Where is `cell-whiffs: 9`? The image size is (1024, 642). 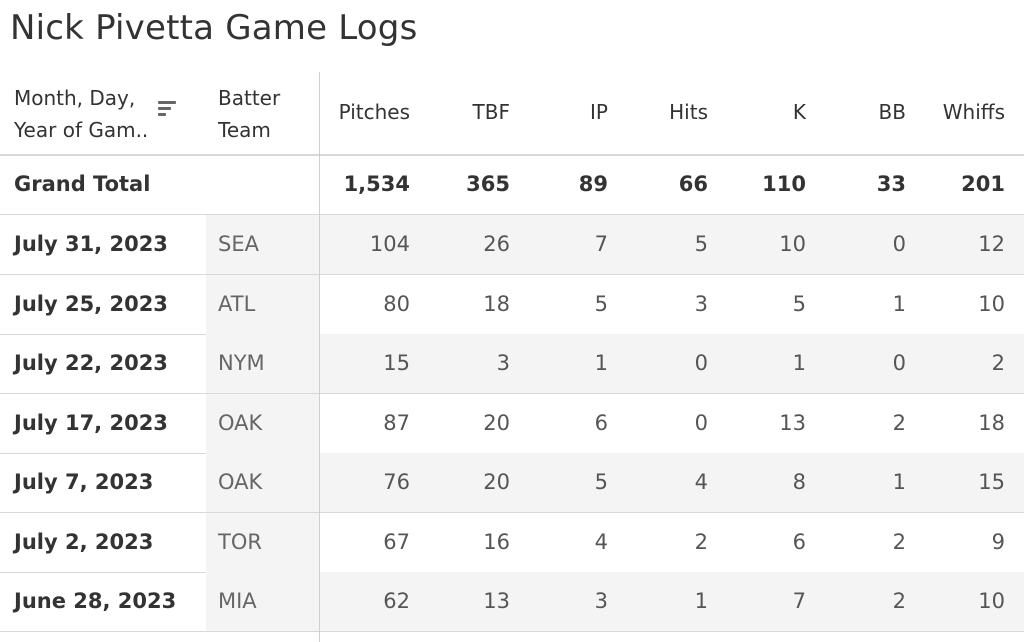 cell-whiffs: 9 is located at coordinates (998, 541).